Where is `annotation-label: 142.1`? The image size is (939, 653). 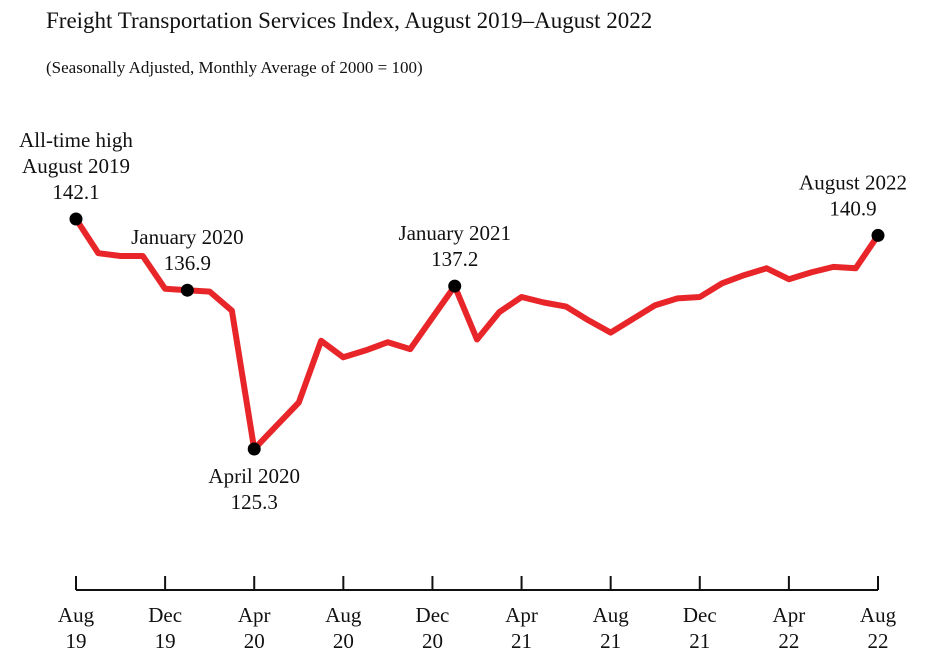
annotation-label: 142.1 is located at coordinates (75, 192).